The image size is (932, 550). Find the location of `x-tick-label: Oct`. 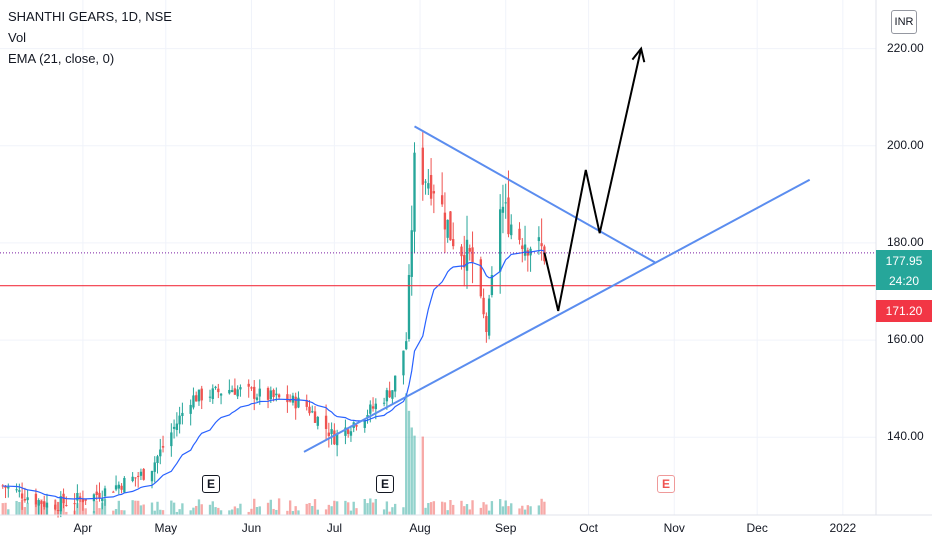

x-tick-label: Oct is located at coordinates (588, 528).